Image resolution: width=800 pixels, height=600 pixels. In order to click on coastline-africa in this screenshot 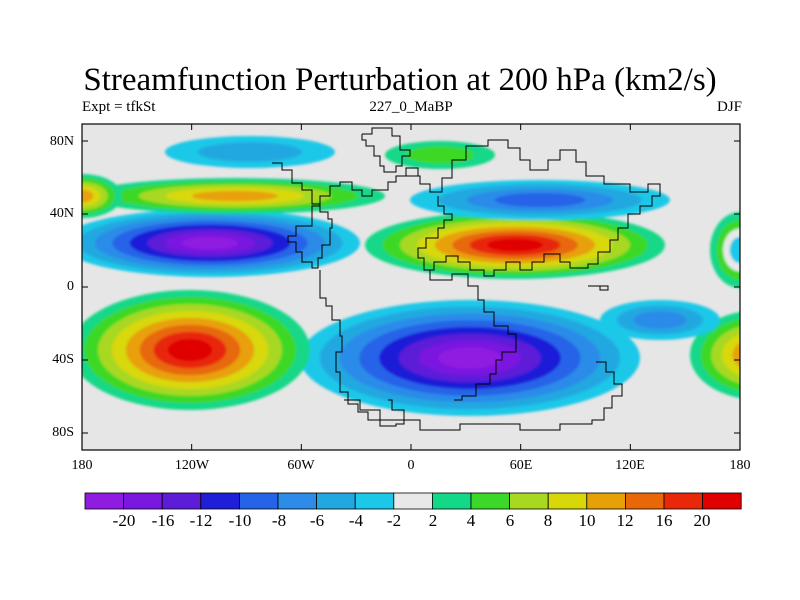, I will do `click(470, 335)`.